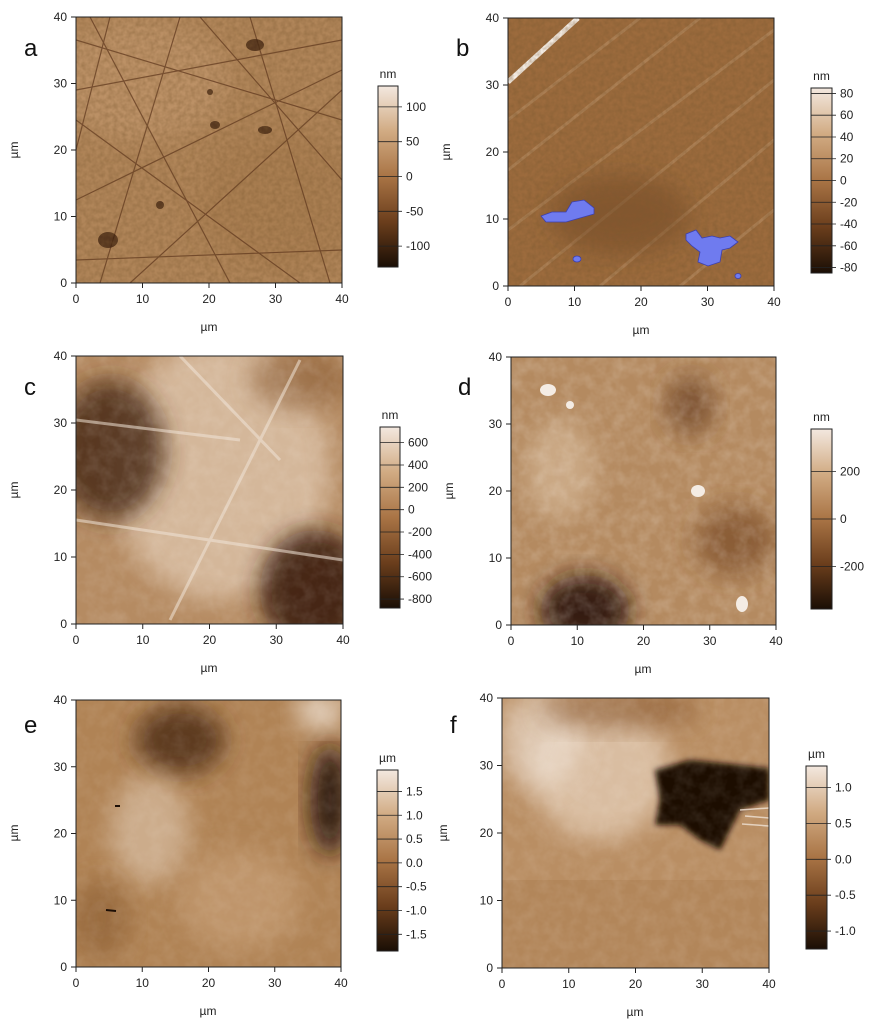 This screenshot has width=870, height=1023. What do you see at coordinates (416, 887) in the screenshot?
I see `colorbar-tick-label: -0.5` at bounding box center [416, 887].